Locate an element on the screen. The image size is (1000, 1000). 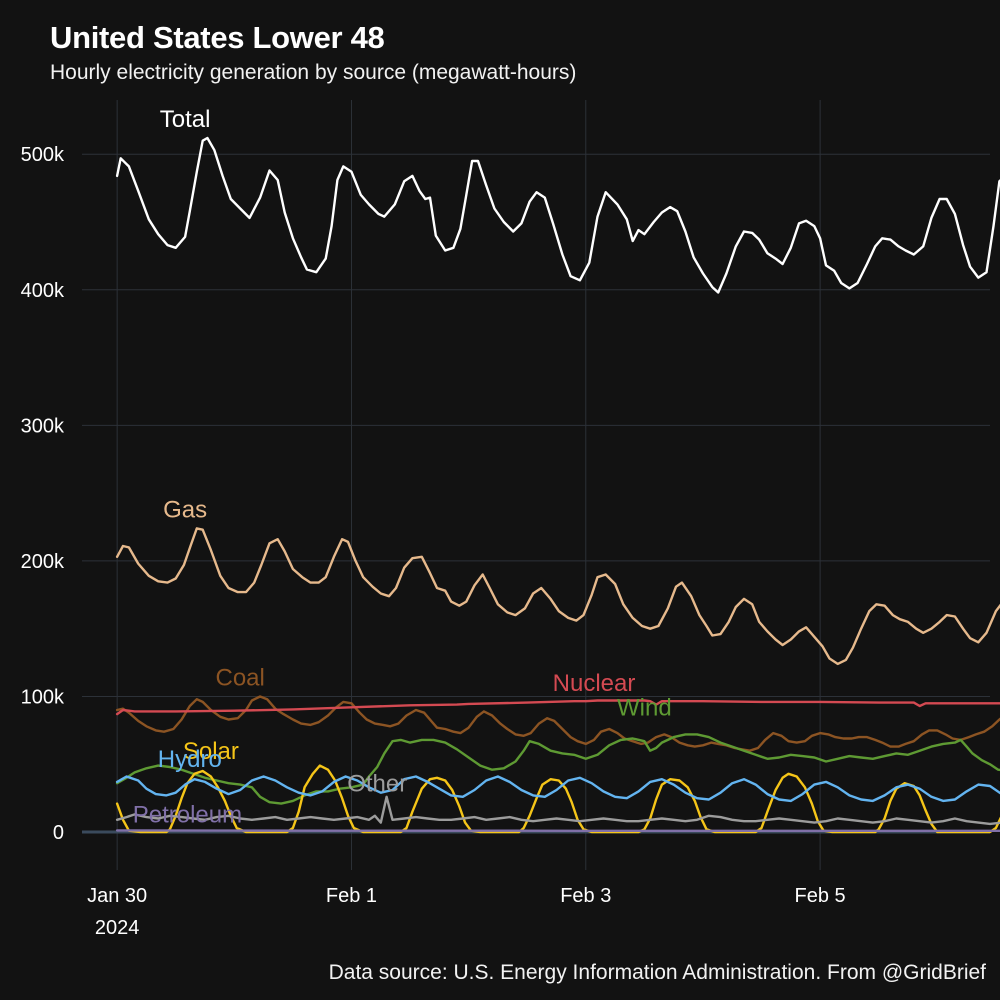
series-label-total: Total is located at coordinates (185, 119).